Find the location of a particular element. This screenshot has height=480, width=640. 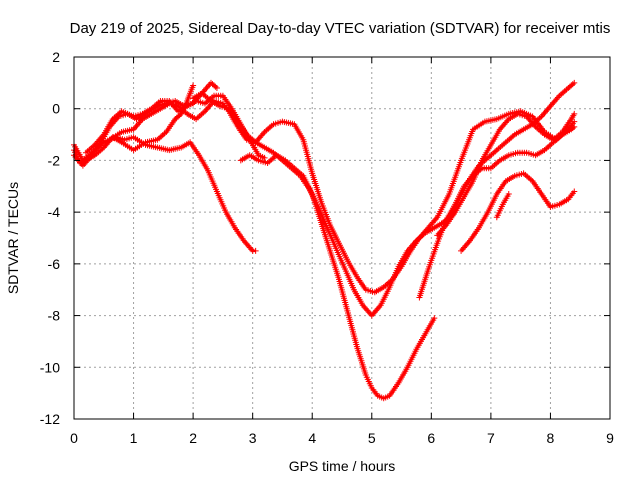

x-tick-label: 8 is located at coordinates (551, 438).